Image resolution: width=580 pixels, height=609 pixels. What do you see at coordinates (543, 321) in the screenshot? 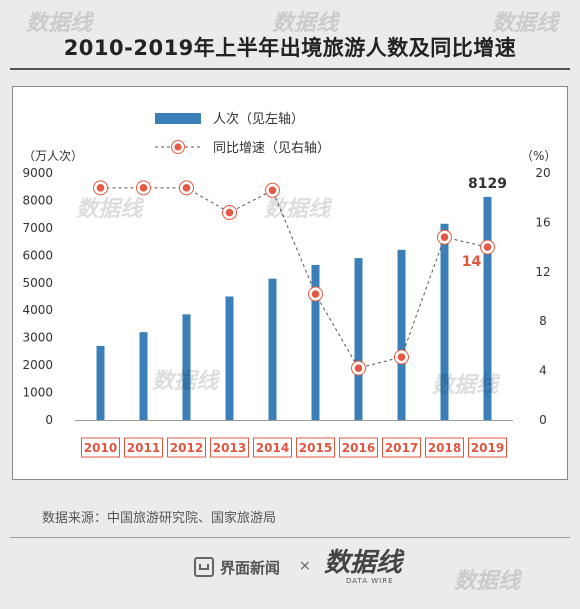
I see `right-tick-label: 8` at bounding box center [543, 321].